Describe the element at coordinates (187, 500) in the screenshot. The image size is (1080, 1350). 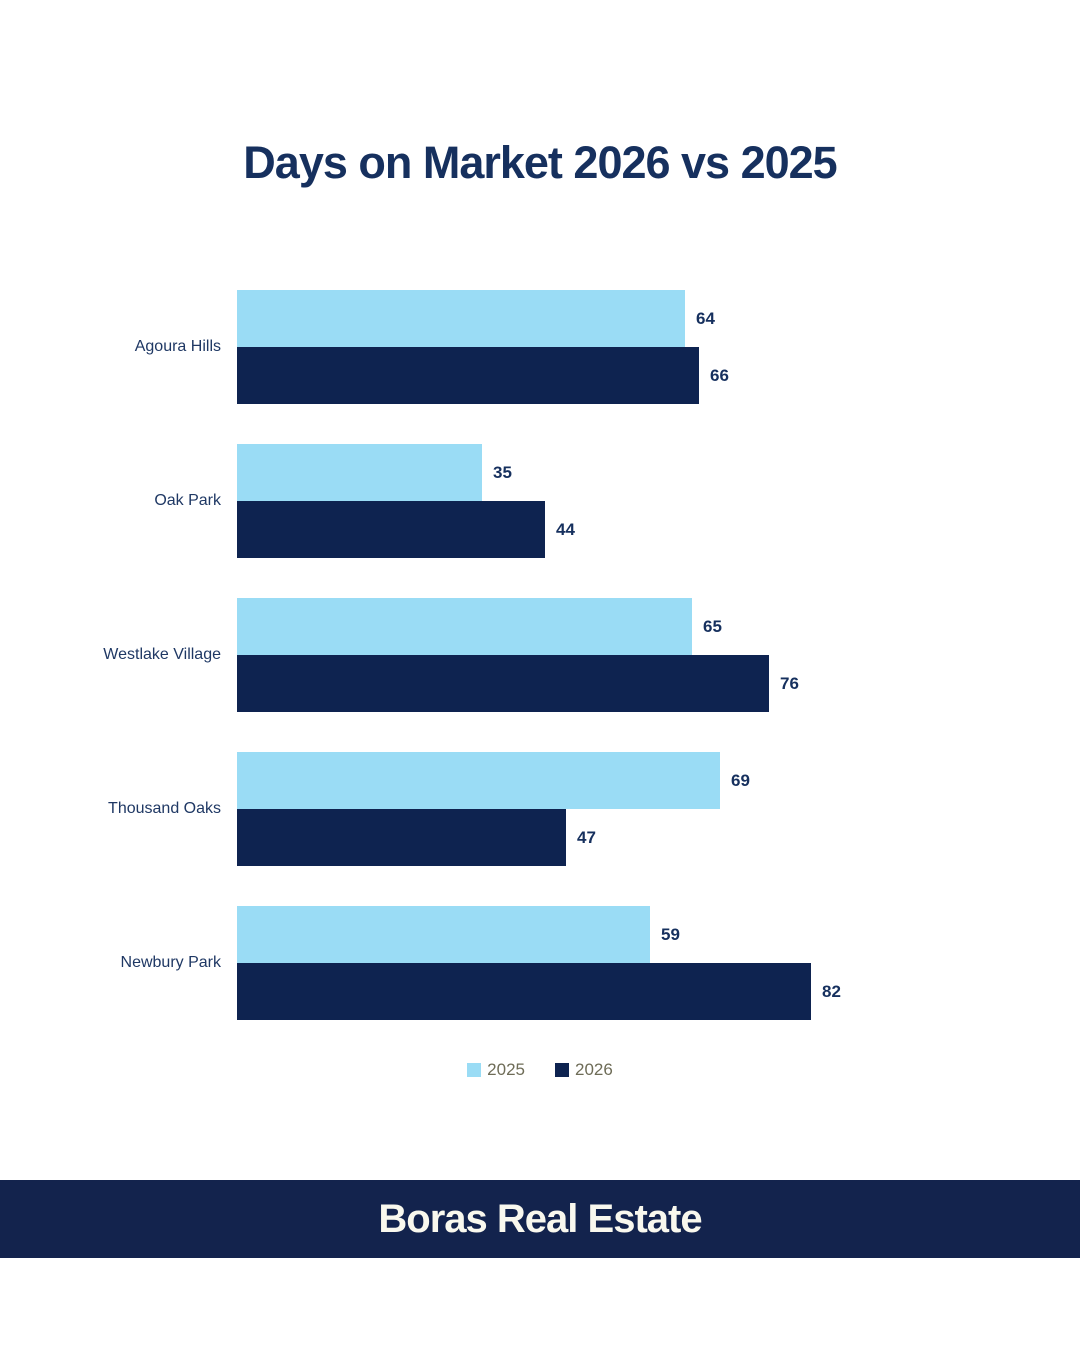
I see `category-label: Oak Park` at that location.